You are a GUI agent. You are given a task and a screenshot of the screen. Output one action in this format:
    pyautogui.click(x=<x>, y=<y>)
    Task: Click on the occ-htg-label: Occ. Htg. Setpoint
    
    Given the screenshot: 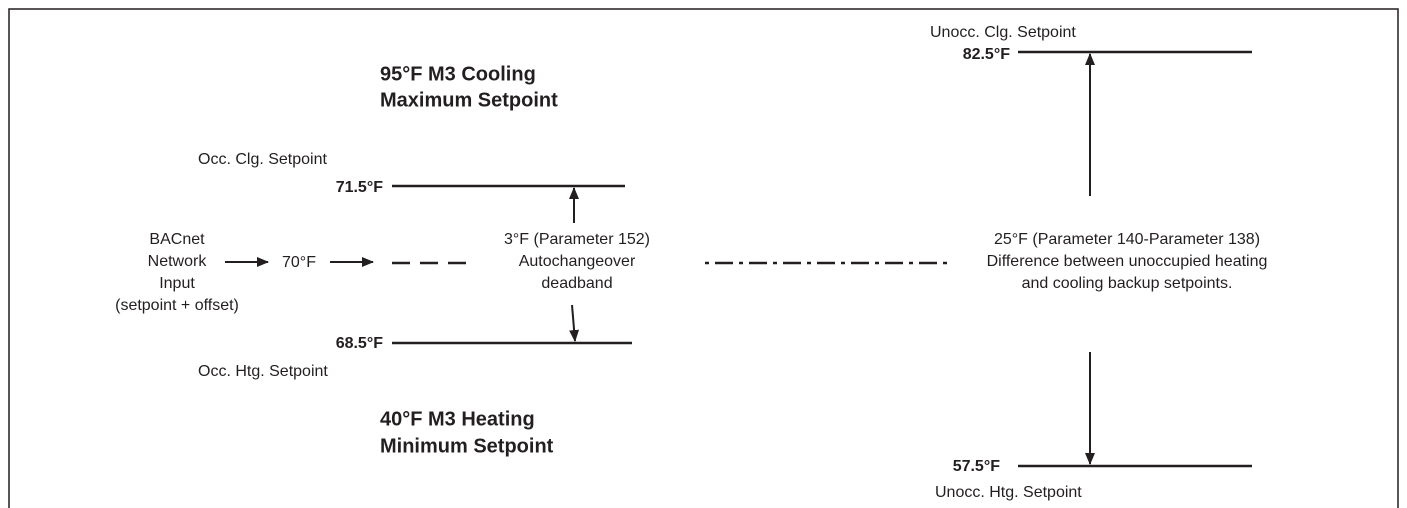 What is the action you would take?
    pyautogui.click(x=263, y=371)
    